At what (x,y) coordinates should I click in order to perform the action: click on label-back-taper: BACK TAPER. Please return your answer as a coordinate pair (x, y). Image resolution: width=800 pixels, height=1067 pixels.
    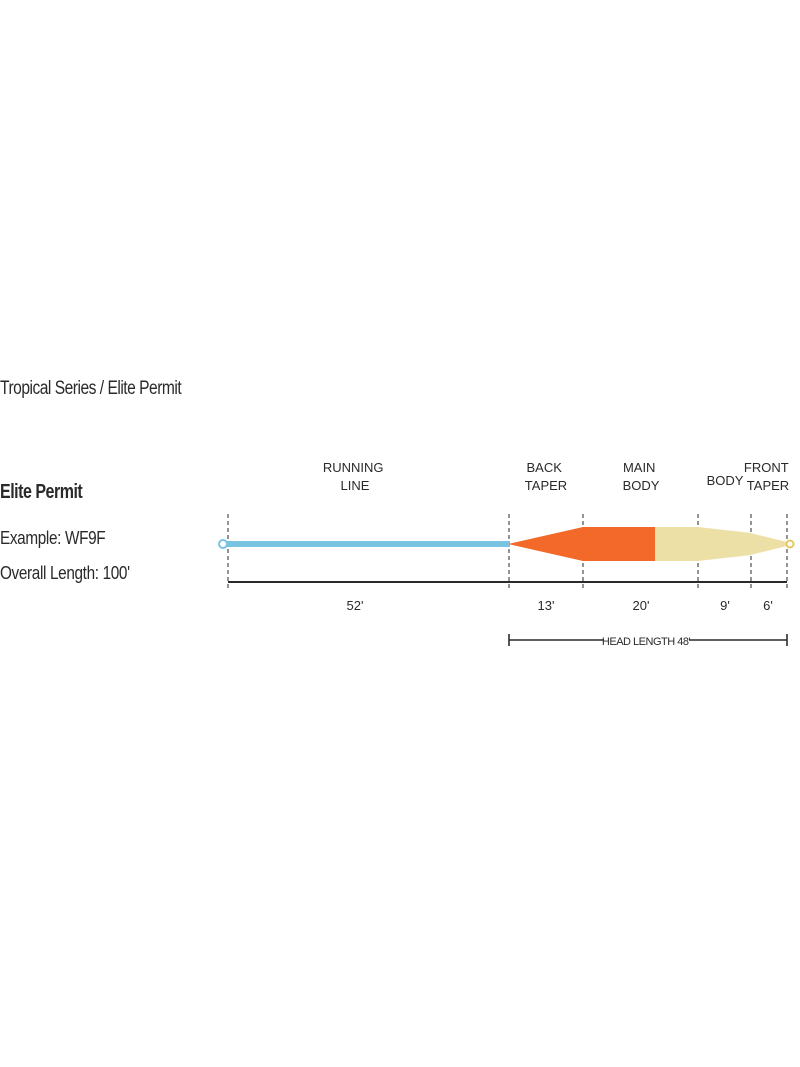
    Looking at the image, I should click on (546, 476).